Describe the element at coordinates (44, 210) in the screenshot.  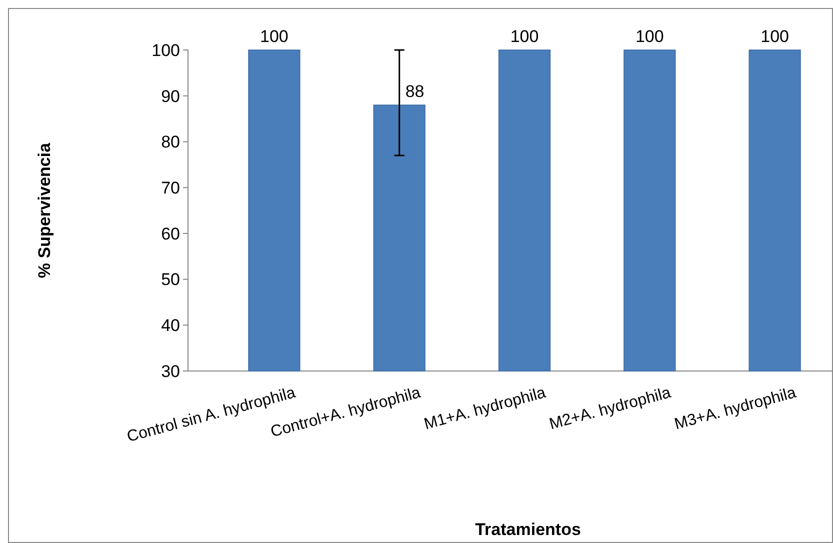
I see `y-axis-title: % Supervivencia` at that location.